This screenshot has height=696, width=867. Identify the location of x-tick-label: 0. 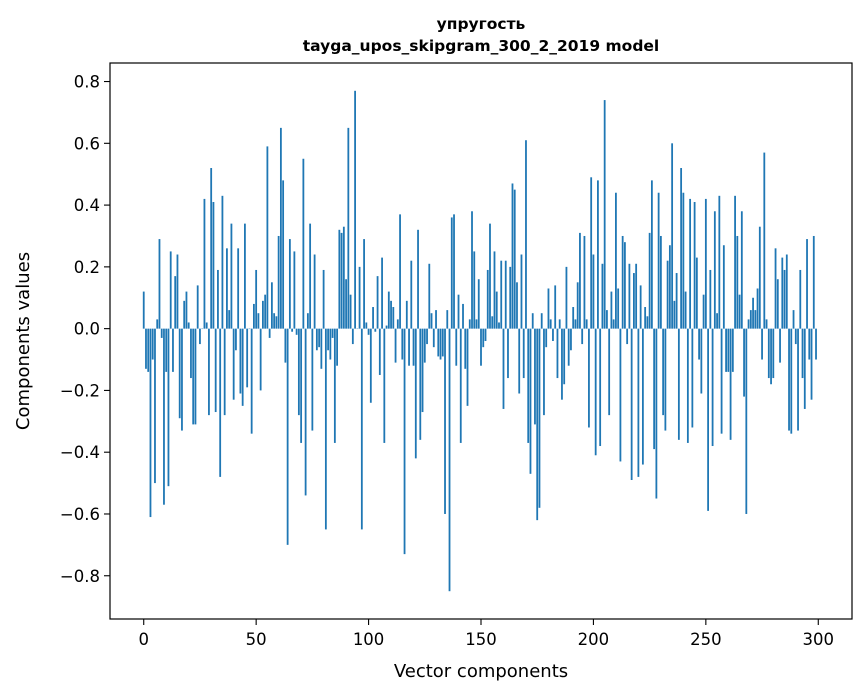
(143, 639).